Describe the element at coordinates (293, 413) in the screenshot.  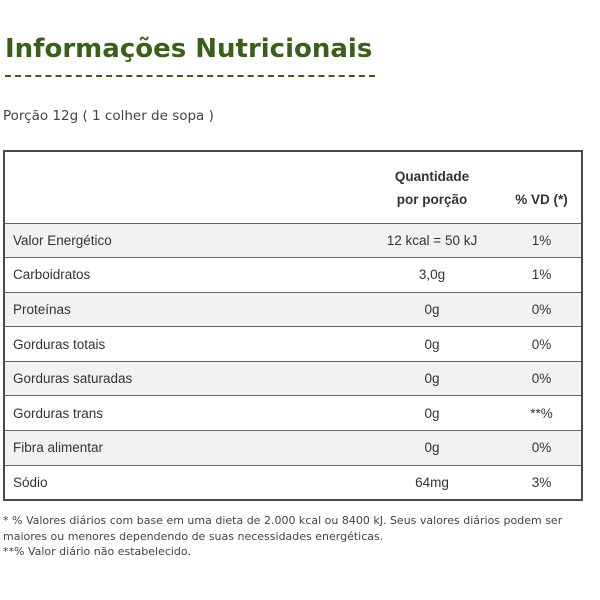
I see `table-row: Gorduras trans 0g **%` at that location.